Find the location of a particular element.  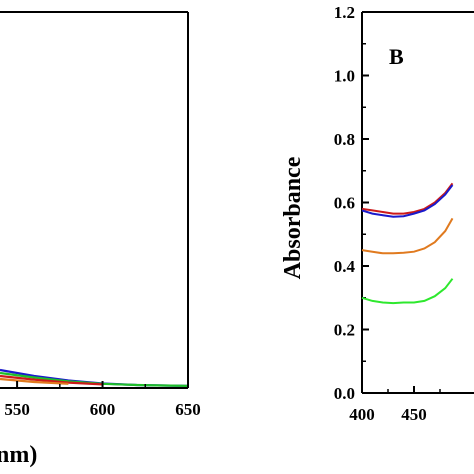

panel-b-y-axis-title: Absorbance is located at coordinates (293, 217).